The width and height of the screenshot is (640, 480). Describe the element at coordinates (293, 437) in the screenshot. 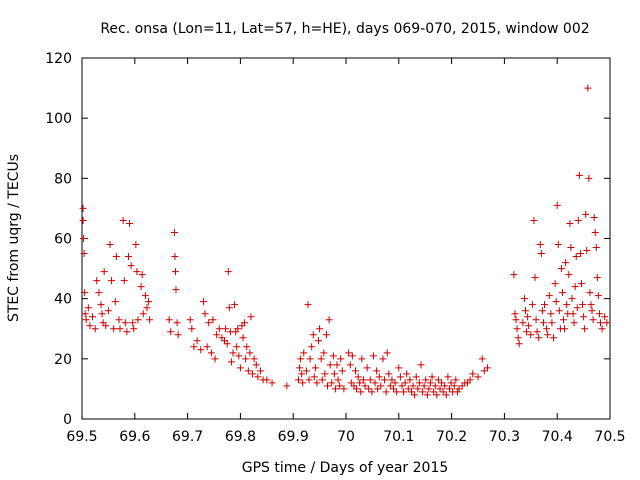

I see `x-tick-label: 69.9` at that location.